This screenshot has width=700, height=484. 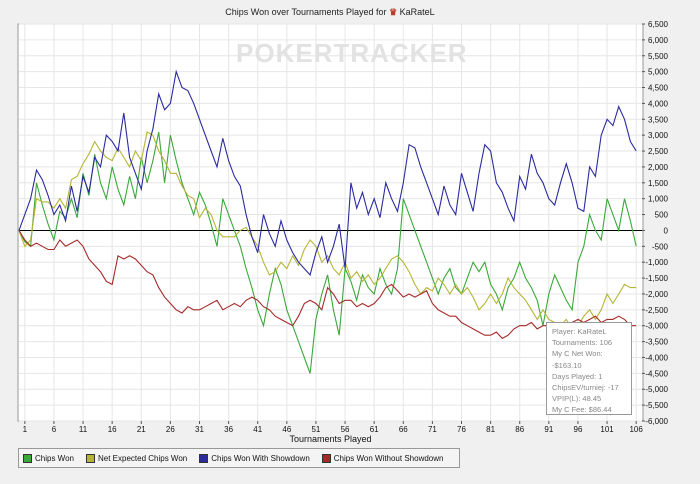 What do you see at coordinates (260, 458) in the screenshot?
I see `legend-label: Chips Won With Showdown` at bounding box center [260, 458].